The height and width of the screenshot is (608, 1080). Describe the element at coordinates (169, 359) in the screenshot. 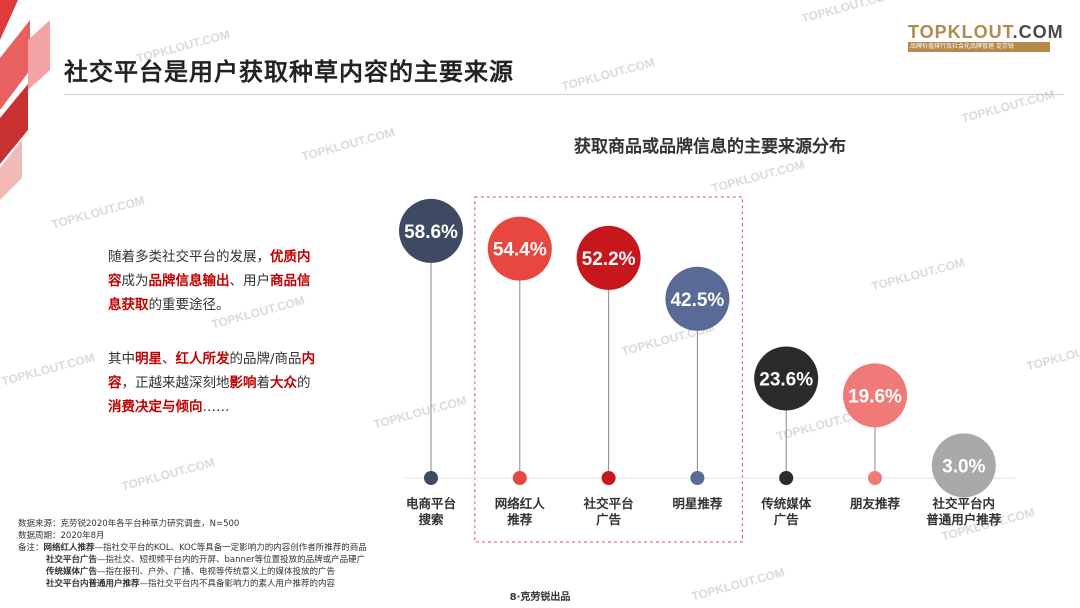

I see `body-text-span: 、` at that location.